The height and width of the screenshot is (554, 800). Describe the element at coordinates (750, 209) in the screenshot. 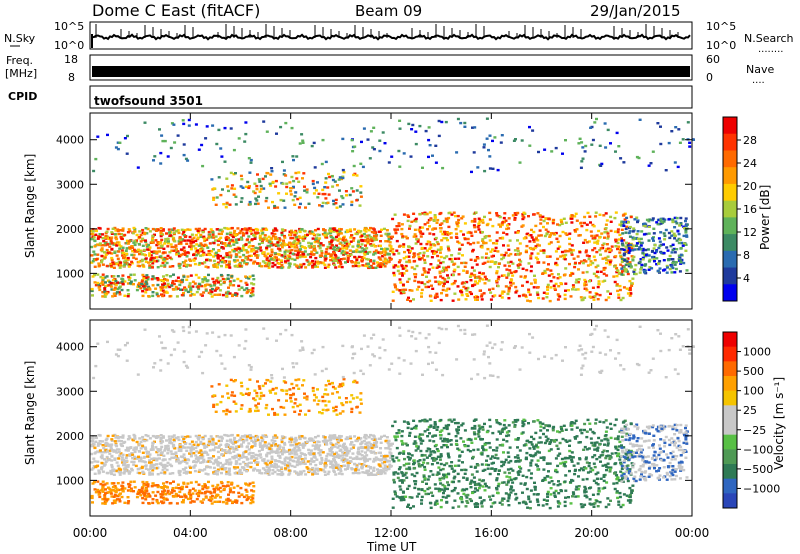

I see `colorbar-tick-label: 16` at that location.